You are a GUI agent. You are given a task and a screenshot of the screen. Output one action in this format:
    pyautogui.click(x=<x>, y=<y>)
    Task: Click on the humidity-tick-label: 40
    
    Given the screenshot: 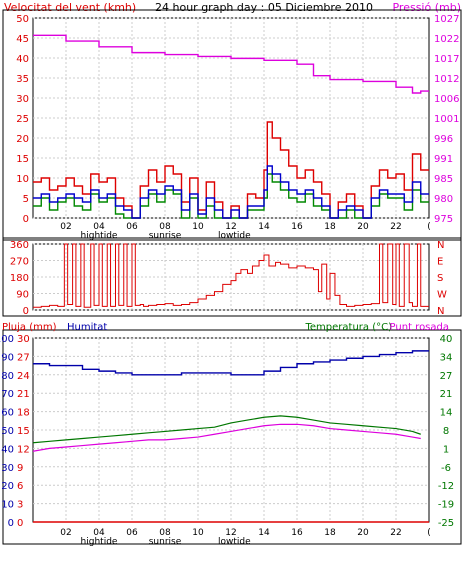 What is the action you would take?
    pyautogui.click(x=7, y=449)
    